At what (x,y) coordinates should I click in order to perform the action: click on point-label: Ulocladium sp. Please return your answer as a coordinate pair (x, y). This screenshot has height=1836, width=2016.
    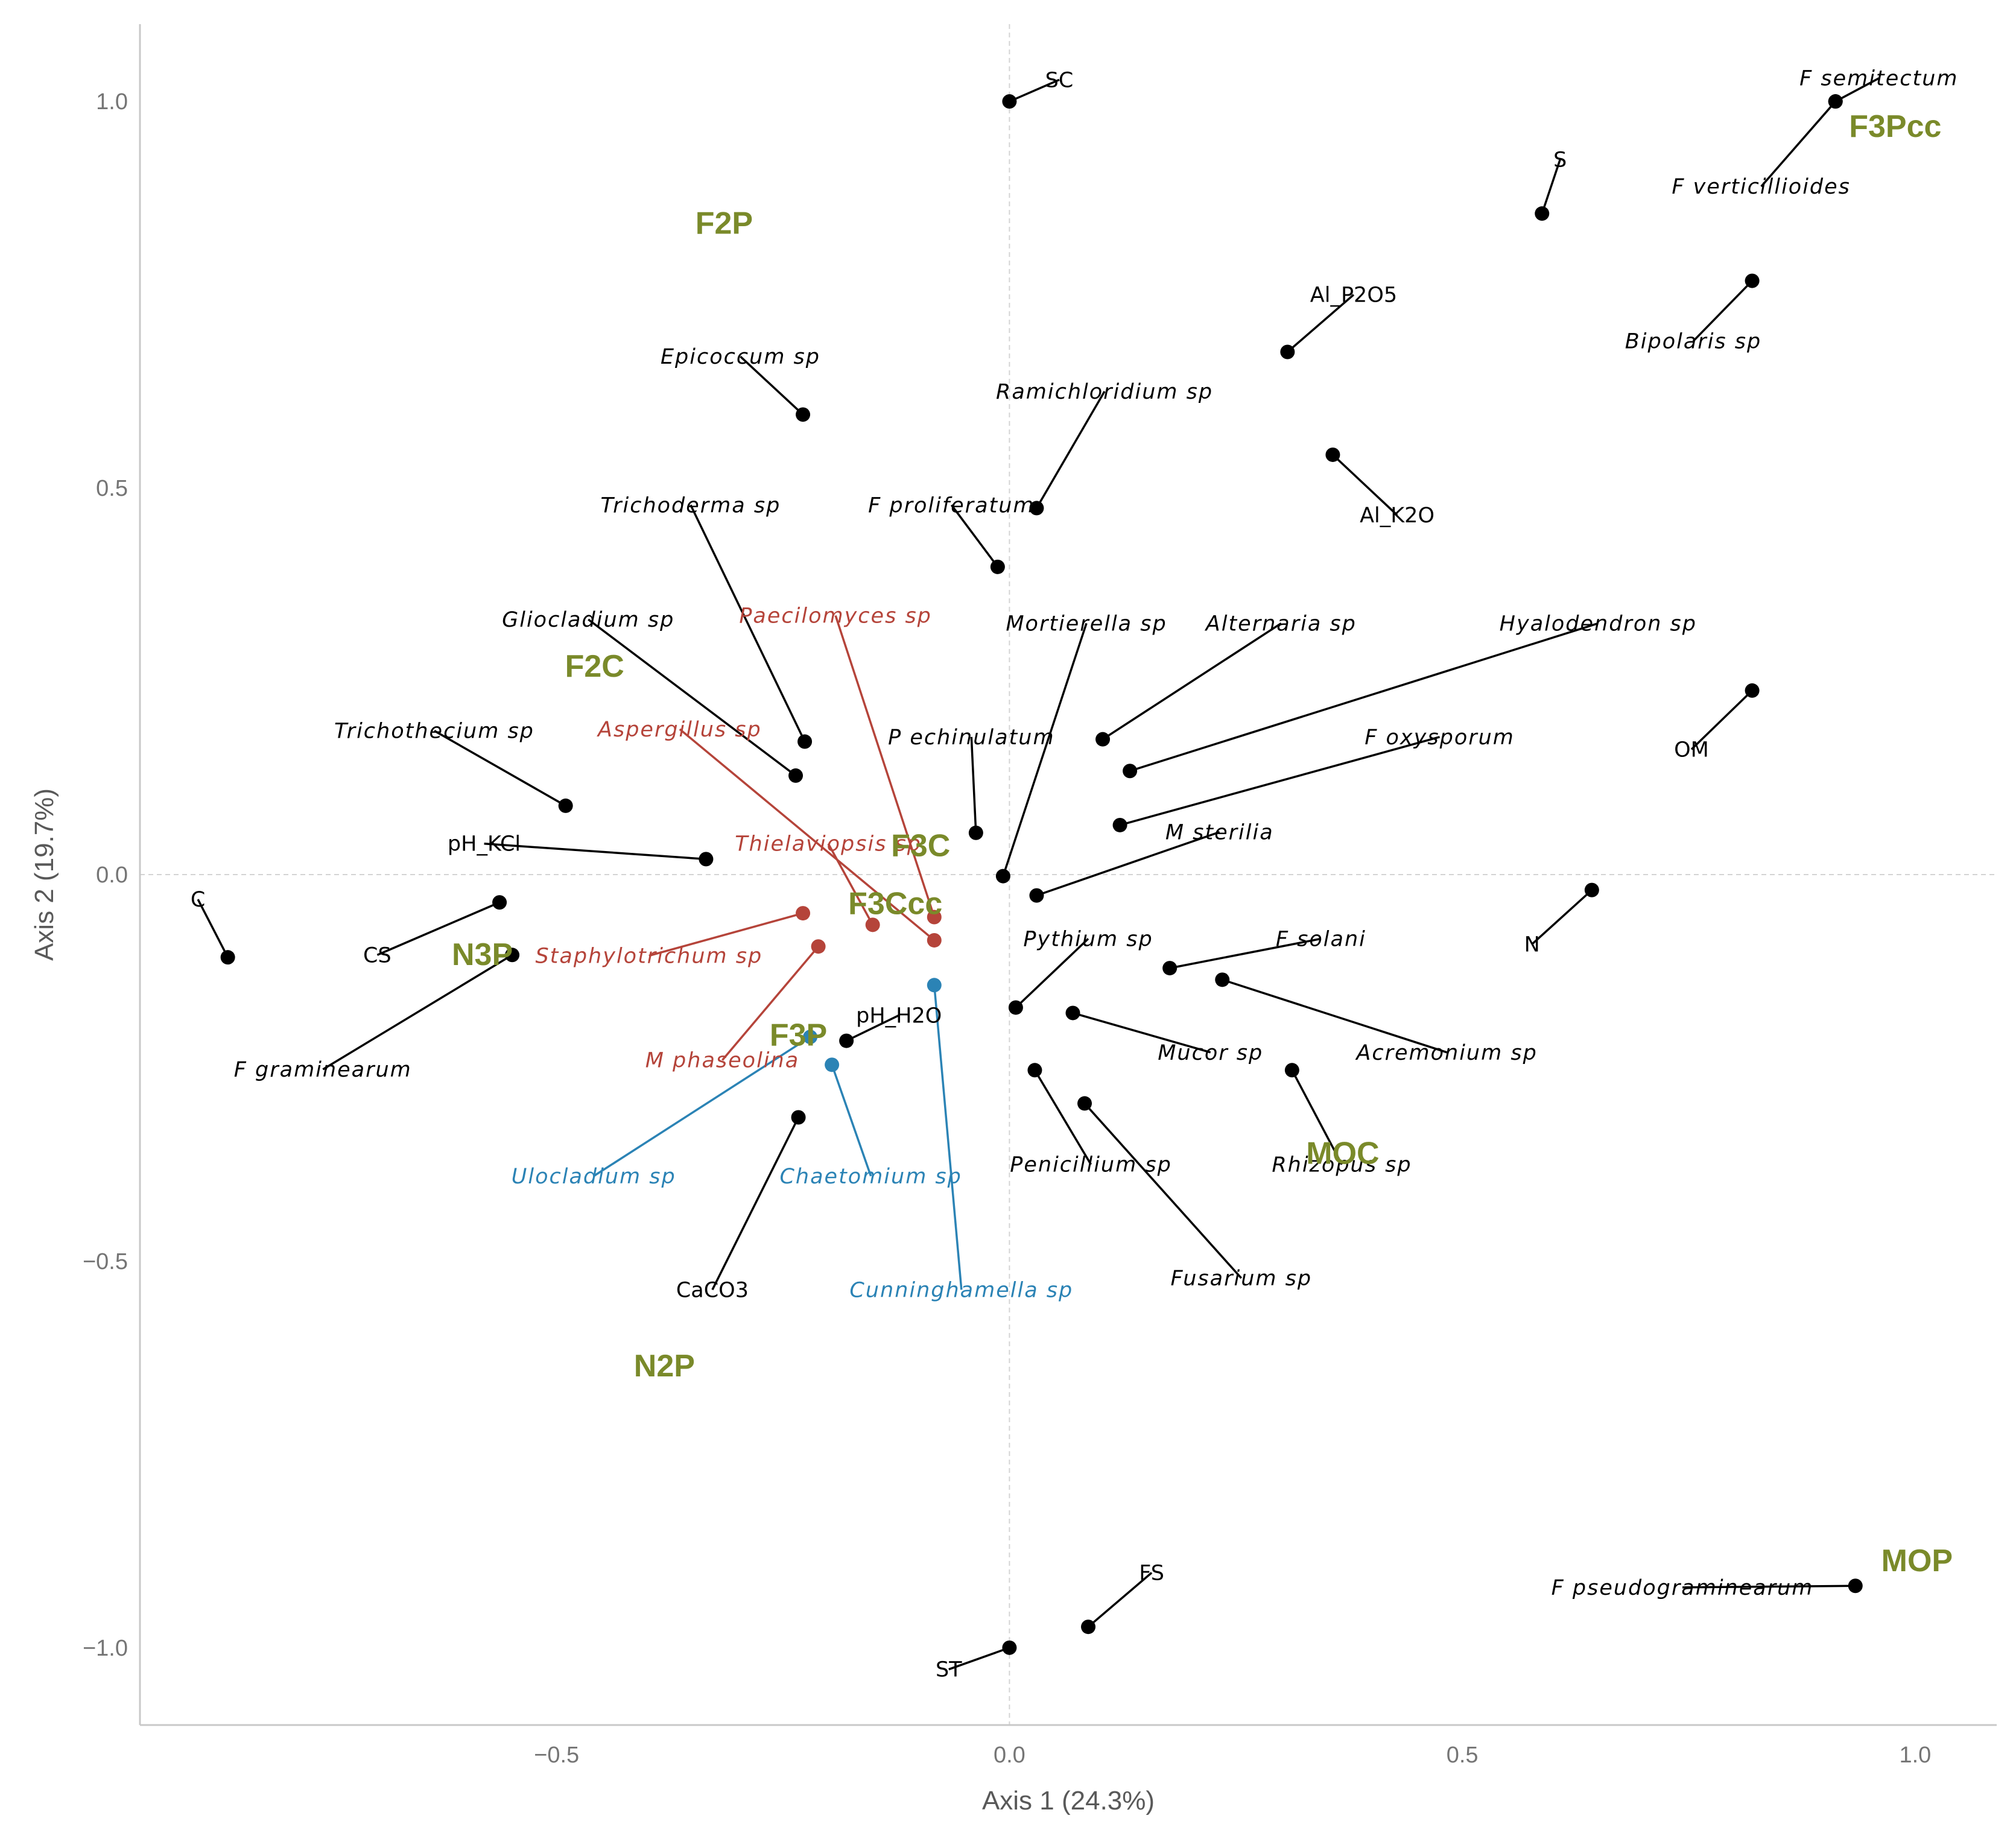
    Looking at the image, I should click on (594, 1177).